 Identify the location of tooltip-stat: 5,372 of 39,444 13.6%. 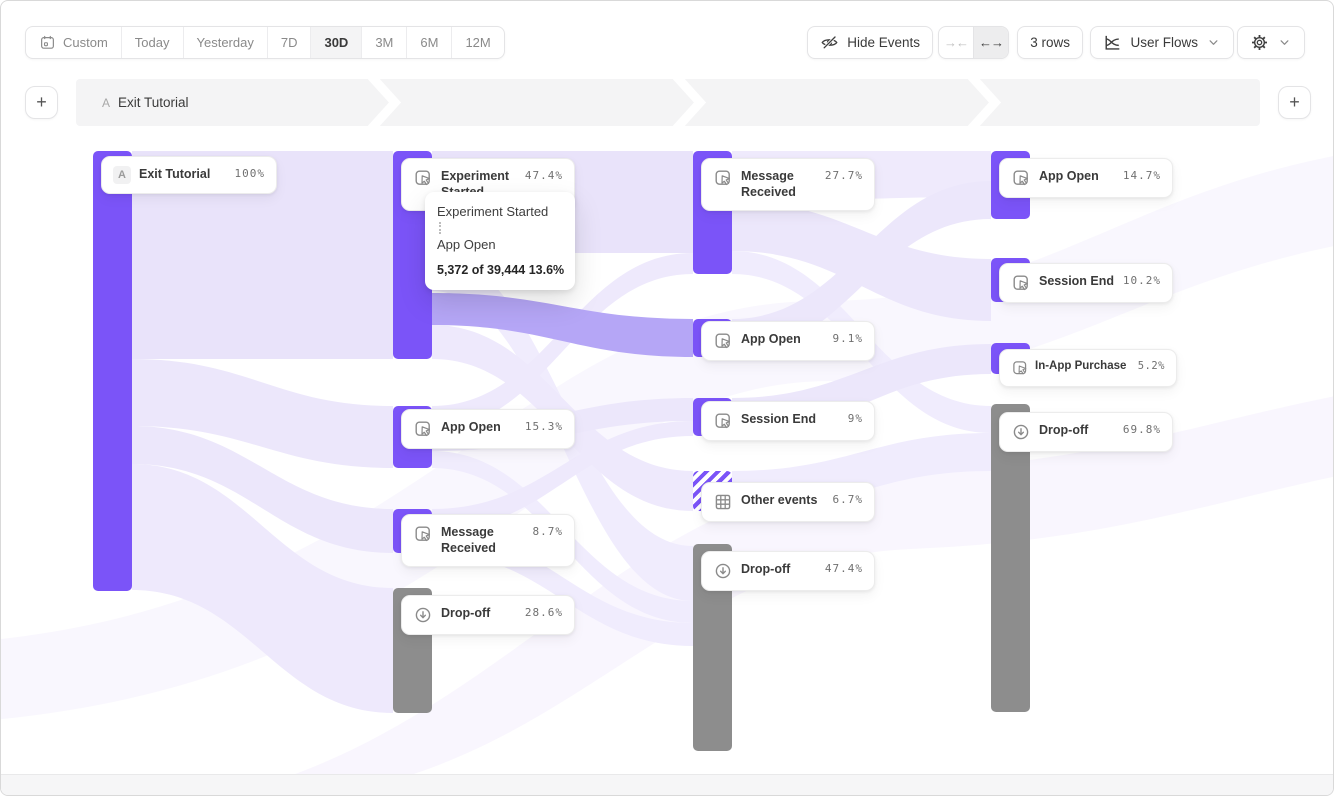
(501, 270).